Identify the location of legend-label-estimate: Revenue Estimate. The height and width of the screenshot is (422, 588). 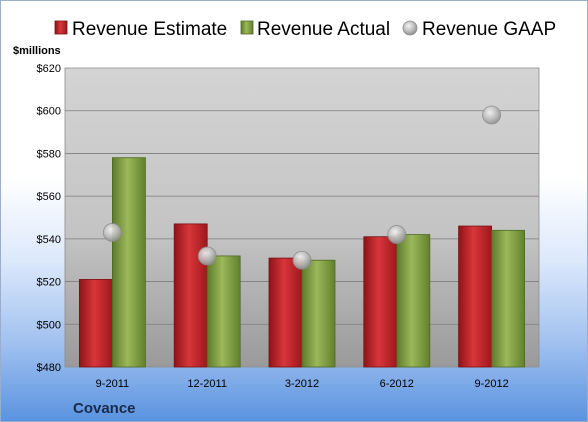
(149, 29).